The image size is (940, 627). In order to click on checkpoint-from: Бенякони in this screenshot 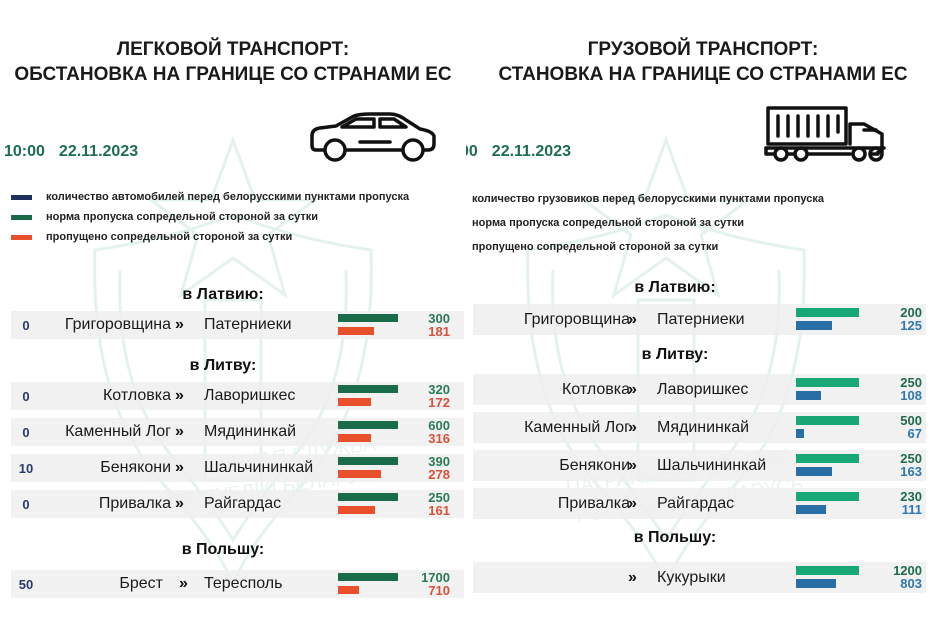, I will do `click(135, 467)`.